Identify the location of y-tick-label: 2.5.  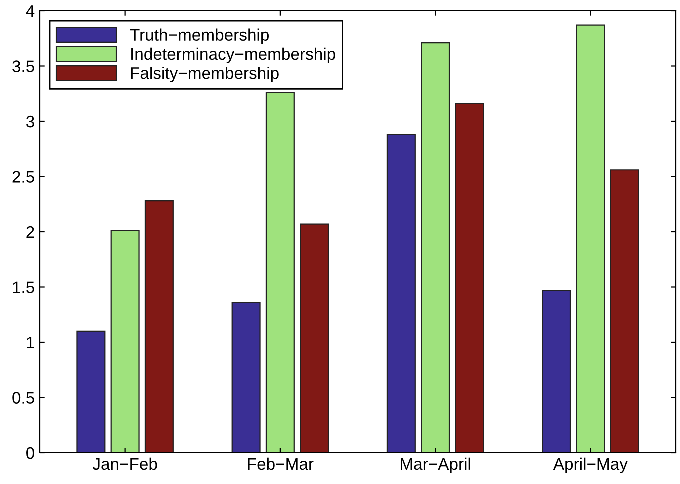
(23, 177).